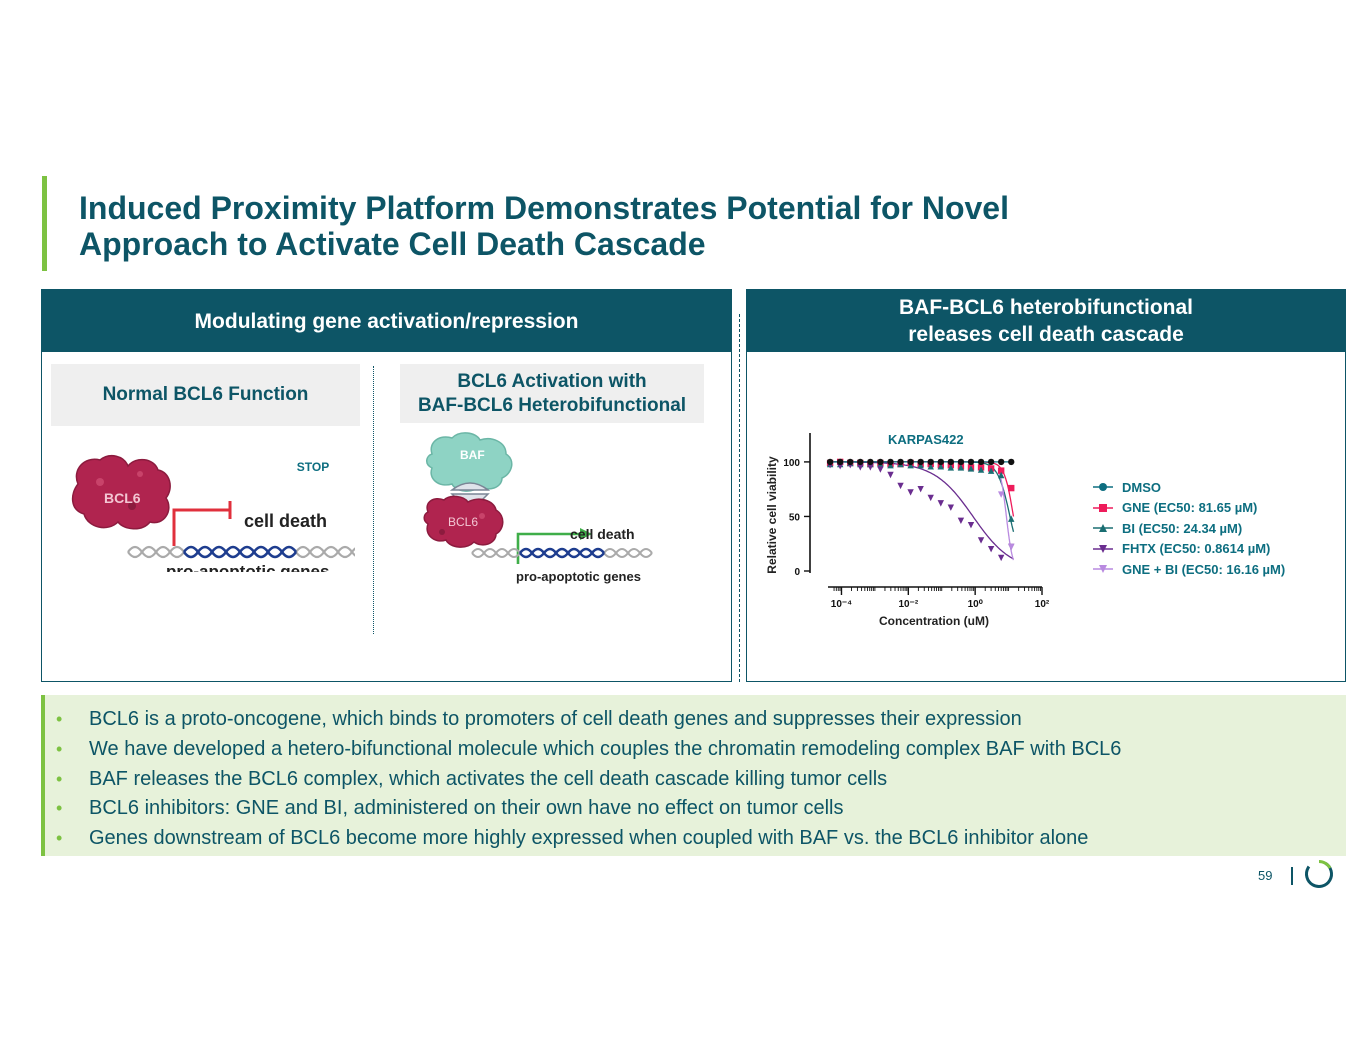 The height and width of the screenshot is (1055, 1365). What do you see at coordinates (975, 604) in the screenshot?
I see `x-tick-label: 10⁰` at bounding box center [975, 604].